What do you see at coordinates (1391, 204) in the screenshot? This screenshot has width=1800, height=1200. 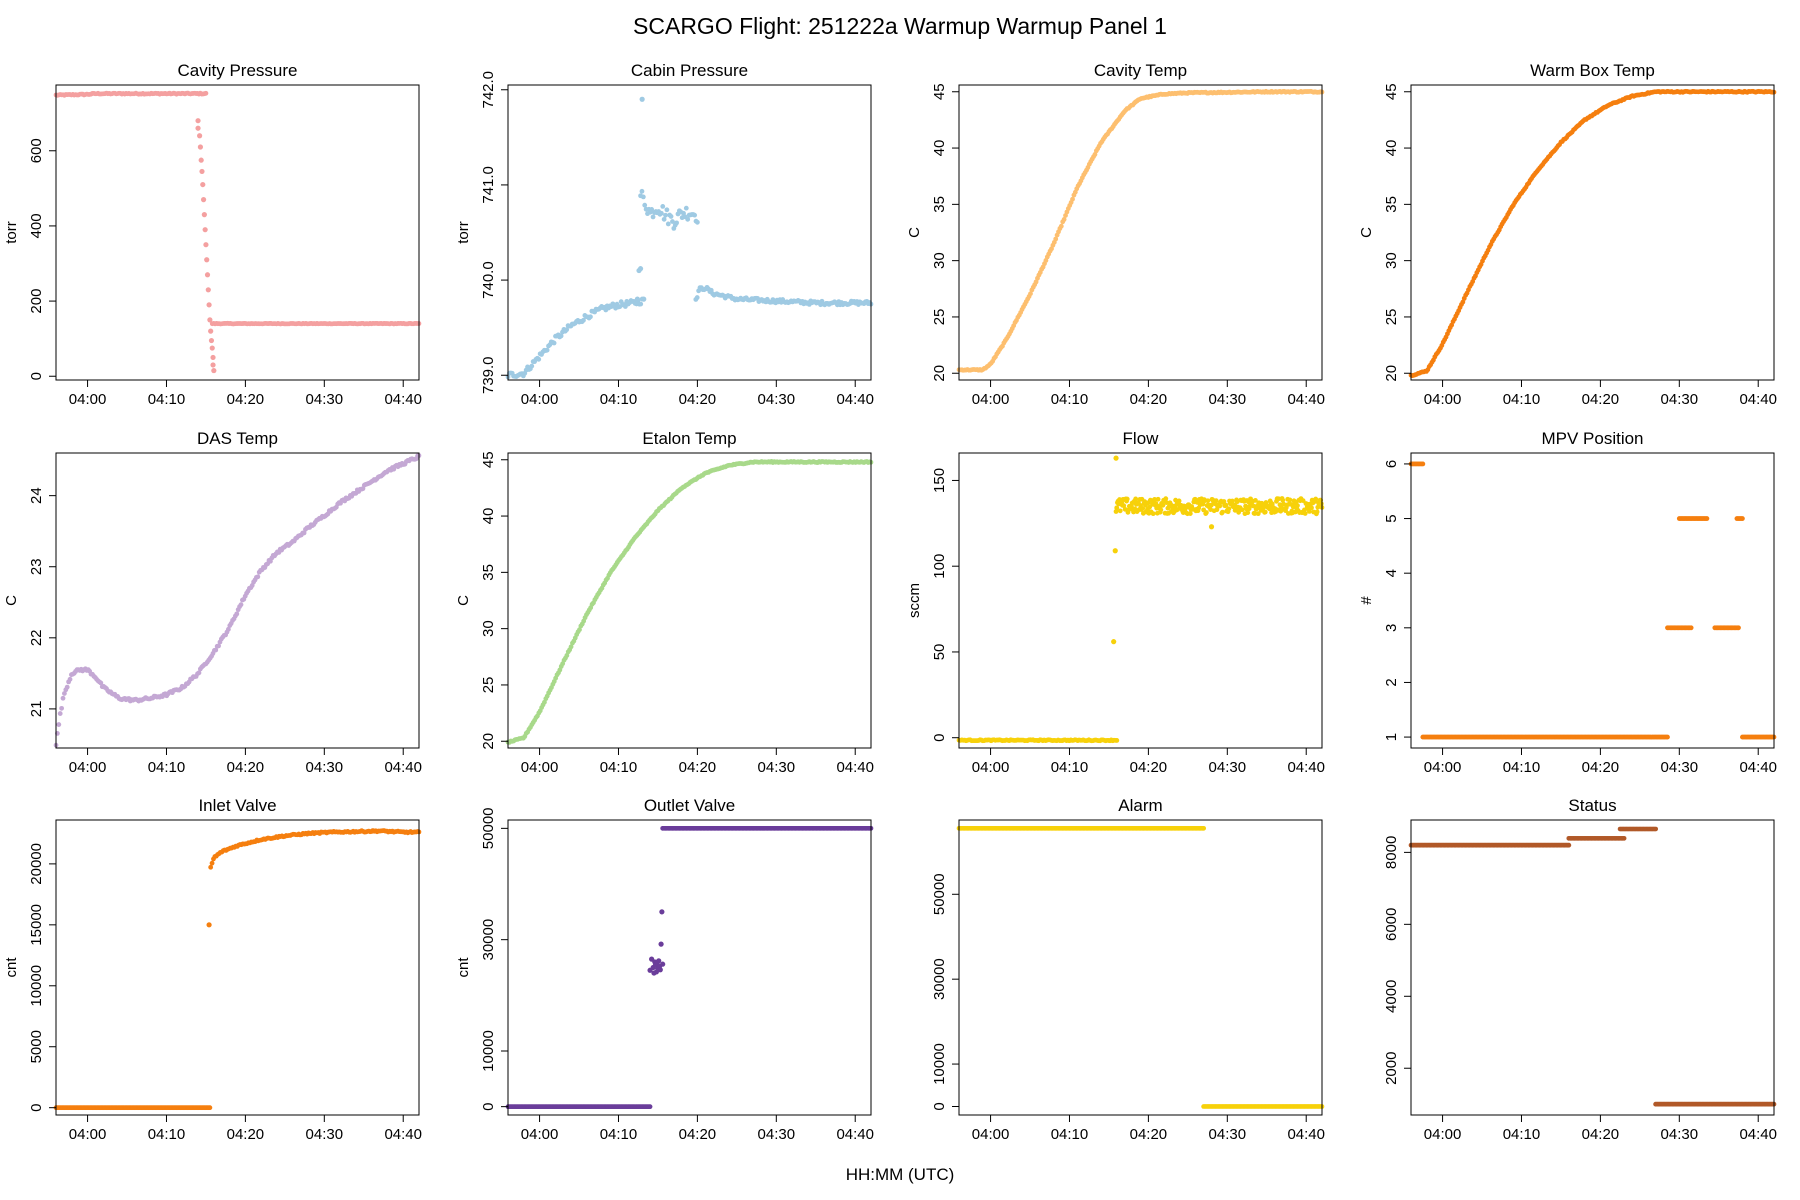 I see `panel-warm-box-temp-y-tick-label: 35` at bounding box center [1391, 204].